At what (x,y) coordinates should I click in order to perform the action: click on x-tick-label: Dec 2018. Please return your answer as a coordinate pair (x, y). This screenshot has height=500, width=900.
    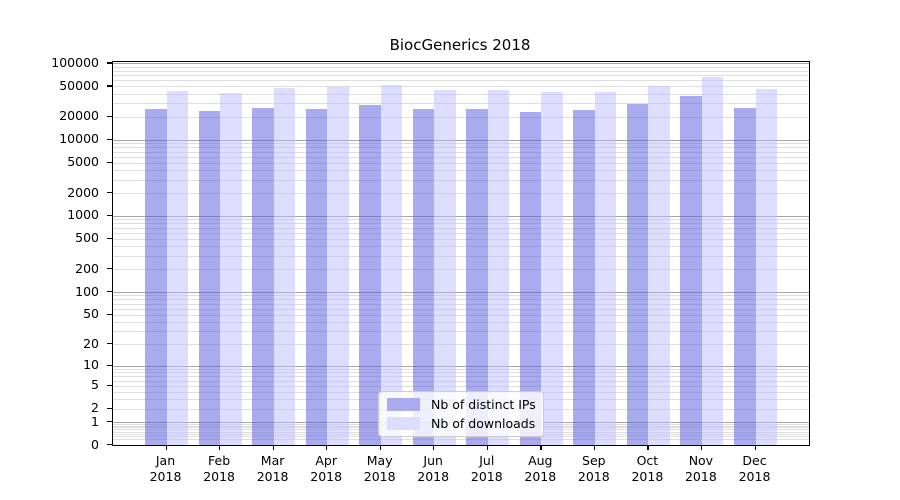
    Looking at the image, I should click on (755, 468).